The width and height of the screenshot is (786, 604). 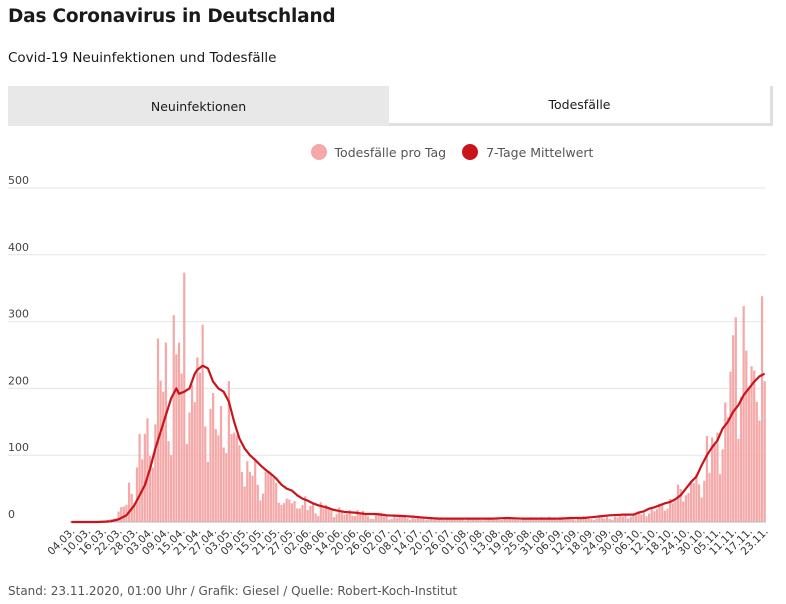 I want to click on legend-label-bars: Todesfälle pro Tag, so click(x=390, y=152).